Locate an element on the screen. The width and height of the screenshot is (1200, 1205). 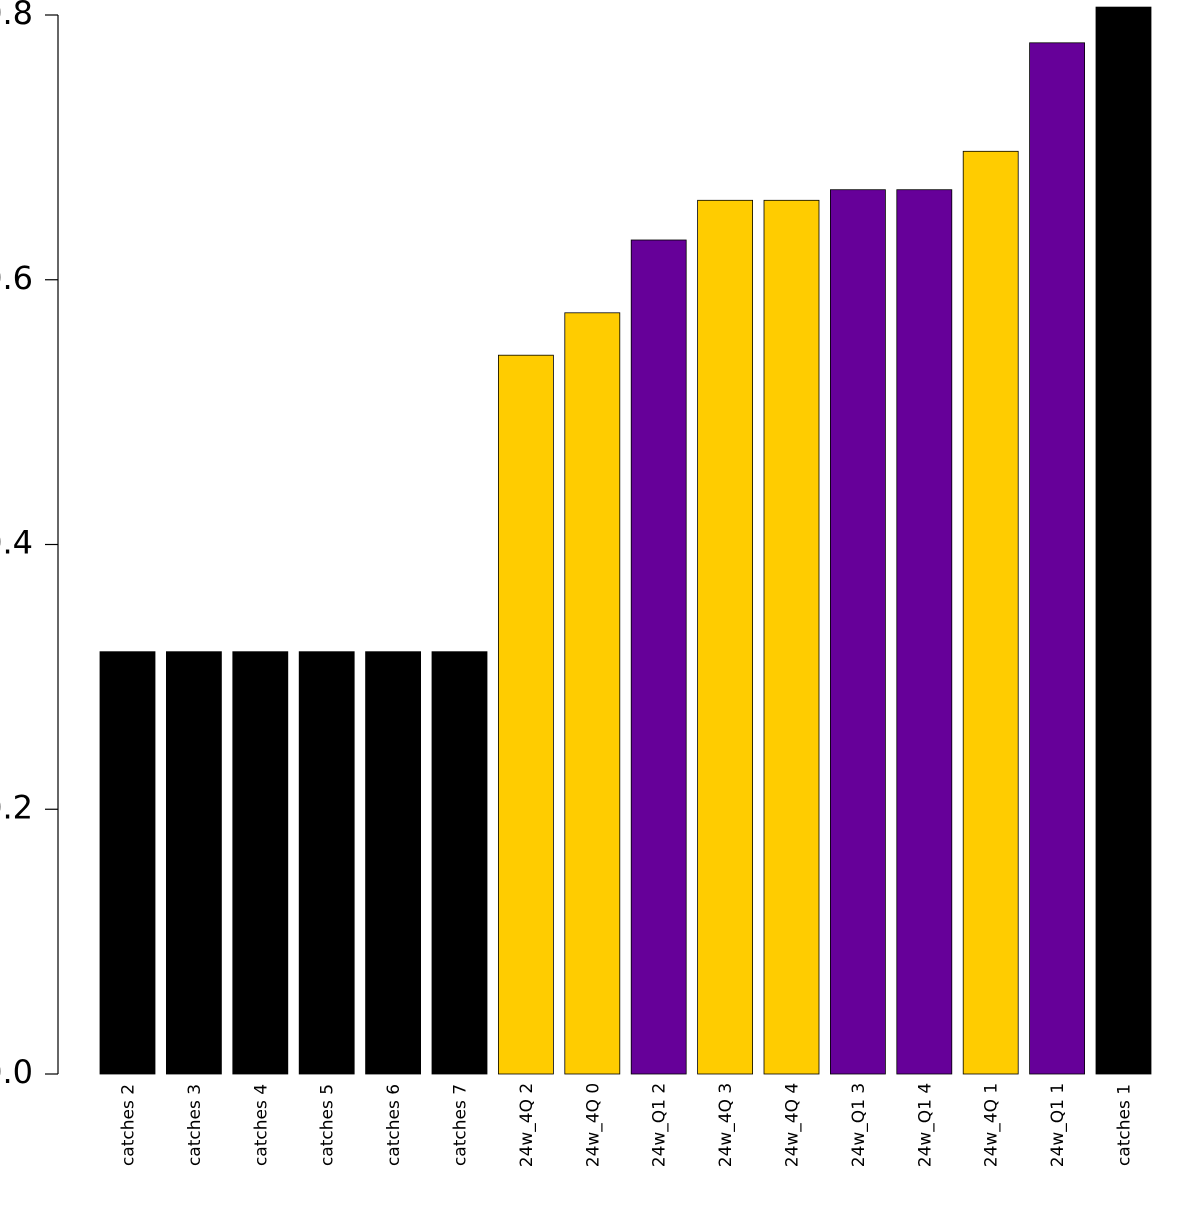
y-tick-label: 0.0 is located at coordinates (16, 1072).